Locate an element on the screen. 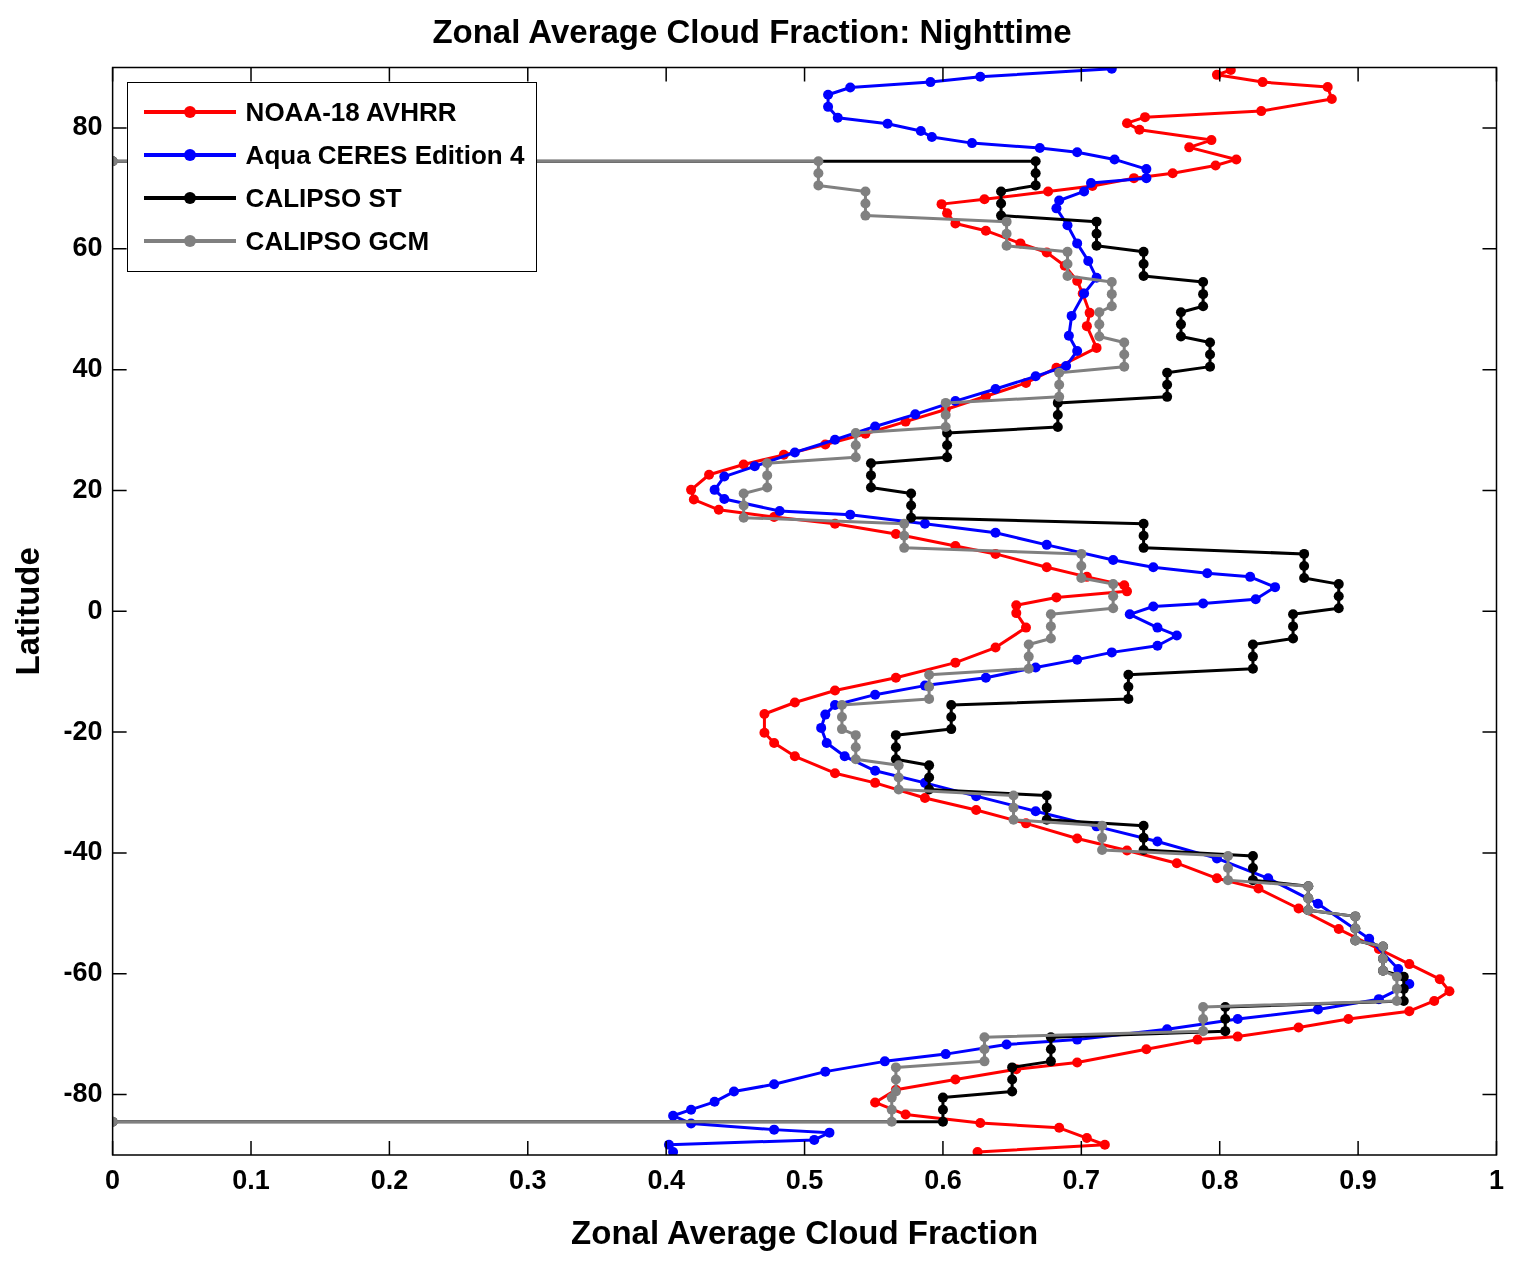 This screenshot has height=1263, width=1514. y-axis-title: Latitude is located at coordinates (27, 611).